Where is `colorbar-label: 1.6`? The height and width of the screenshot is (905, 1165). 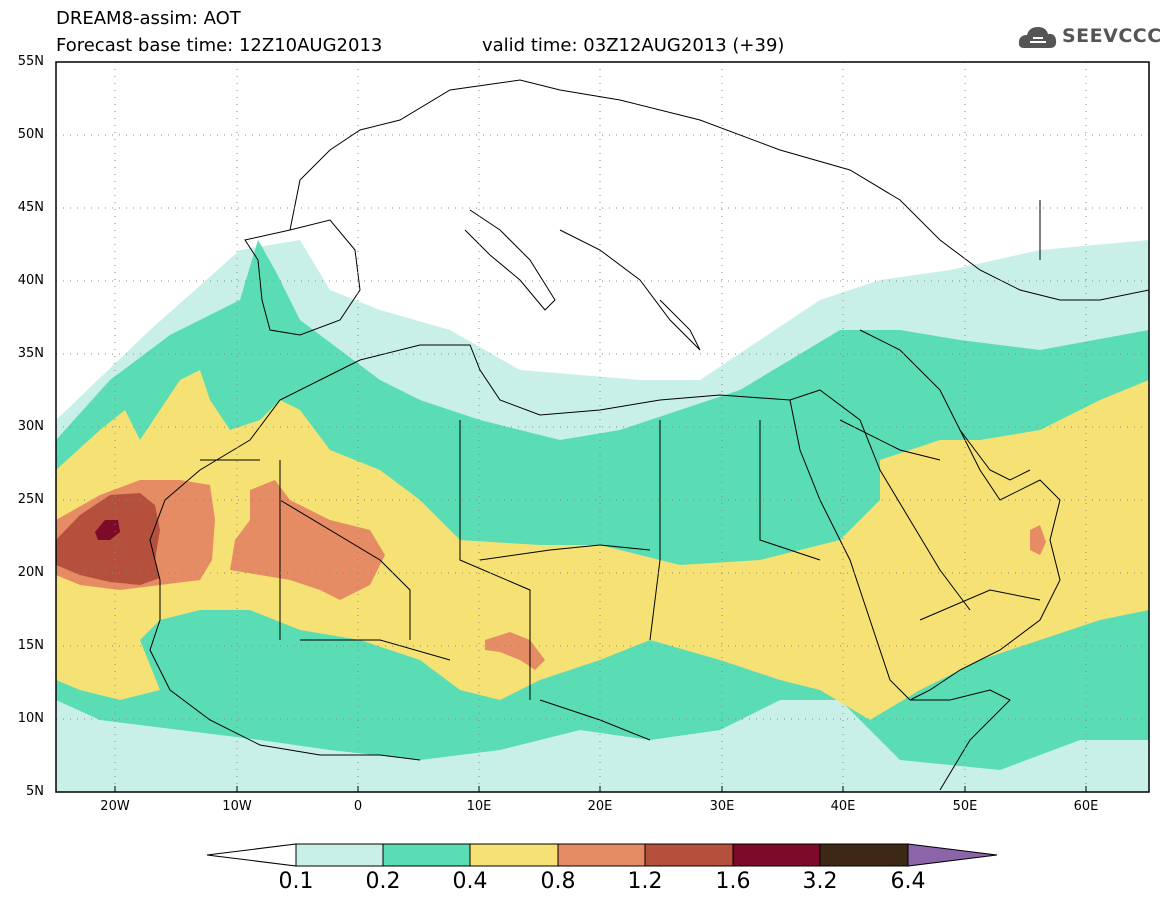
colorbar-label: 1.6 is located at coordinates (733, 881).